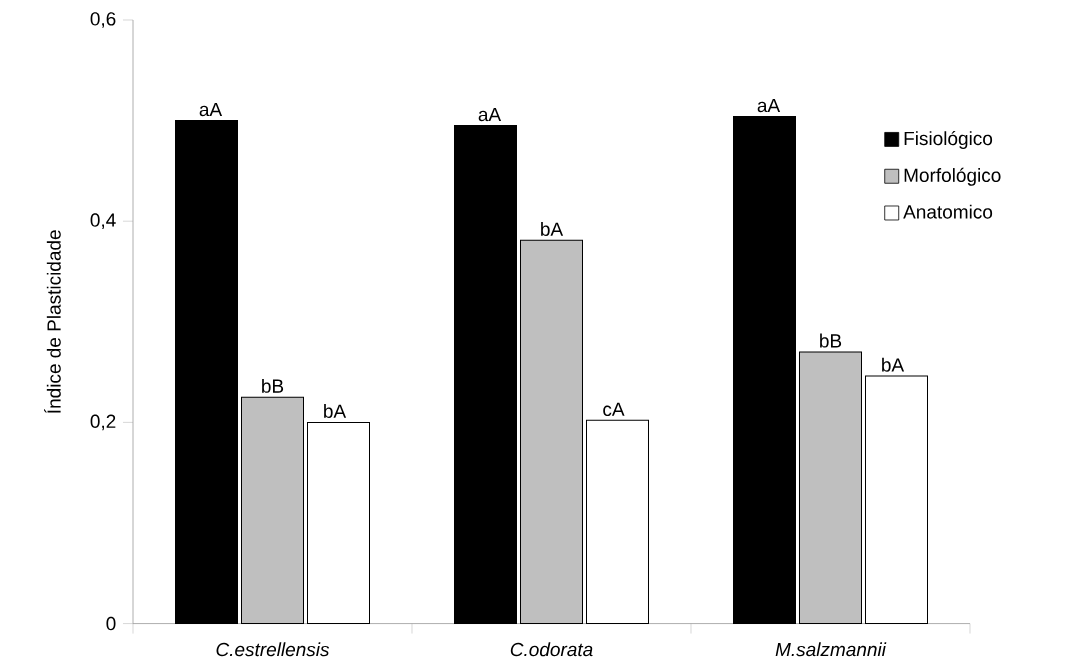 This screenshot has width=1073, height=672. Describe the element at coordinates (948, 140) in the screenshot. I see `legend-label: Fisiológico` at that location.